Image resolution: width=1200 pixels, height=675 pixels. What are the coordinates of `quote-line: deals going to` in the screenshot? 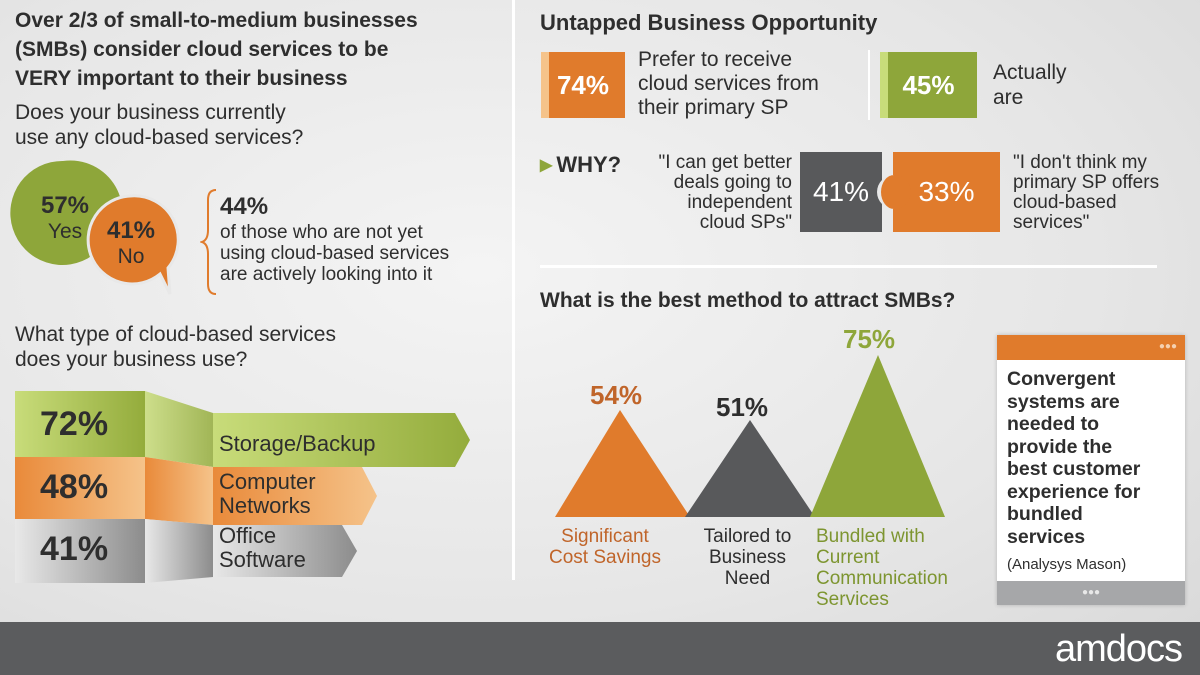 It's located at (732, 182).